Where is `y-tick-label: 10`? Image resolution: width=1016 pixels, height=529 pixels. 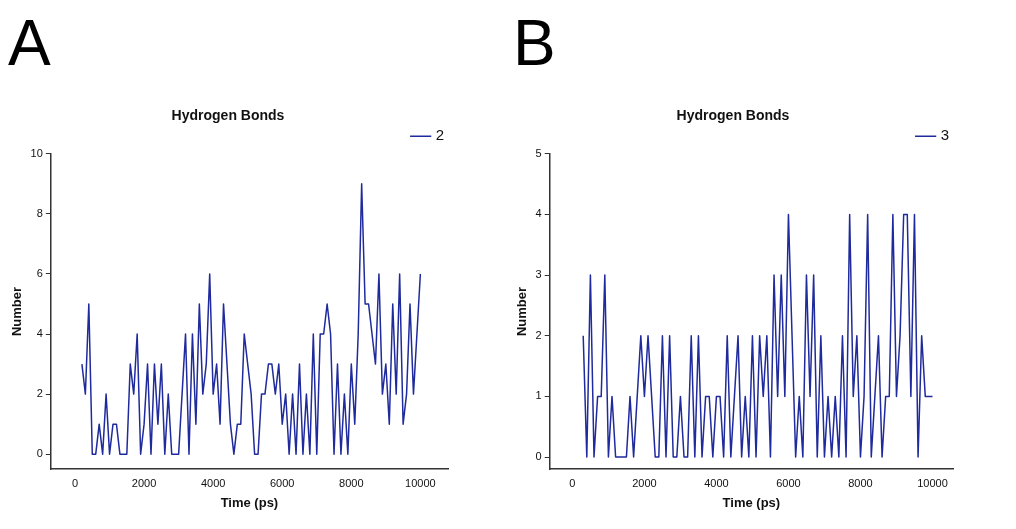
y-tick-label: 10 is located at coordinates (36, 152).